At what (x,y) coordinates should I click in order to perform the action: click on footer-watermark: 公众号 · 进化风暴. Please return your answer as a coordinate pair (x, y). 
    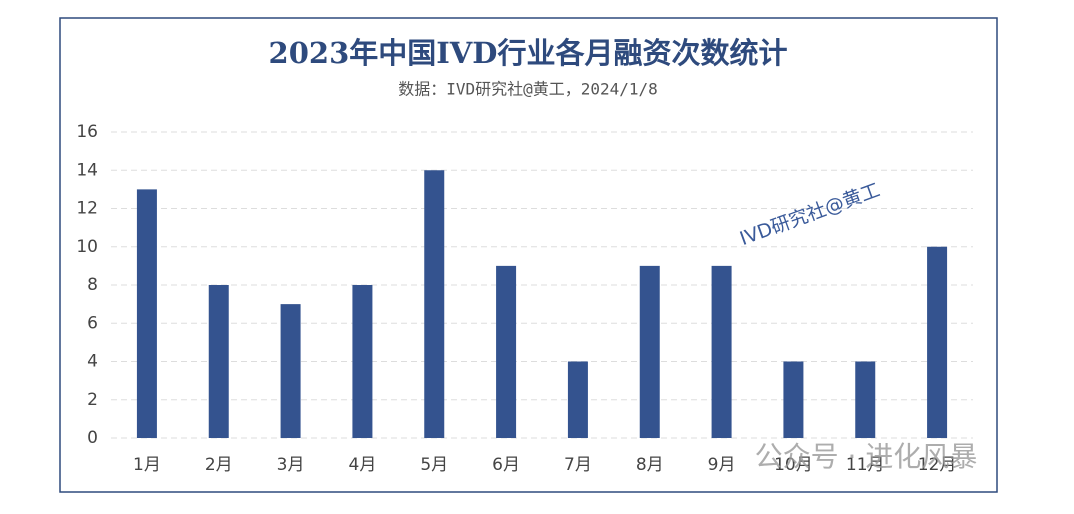
    Looking at the image, I should click on (866, 456).